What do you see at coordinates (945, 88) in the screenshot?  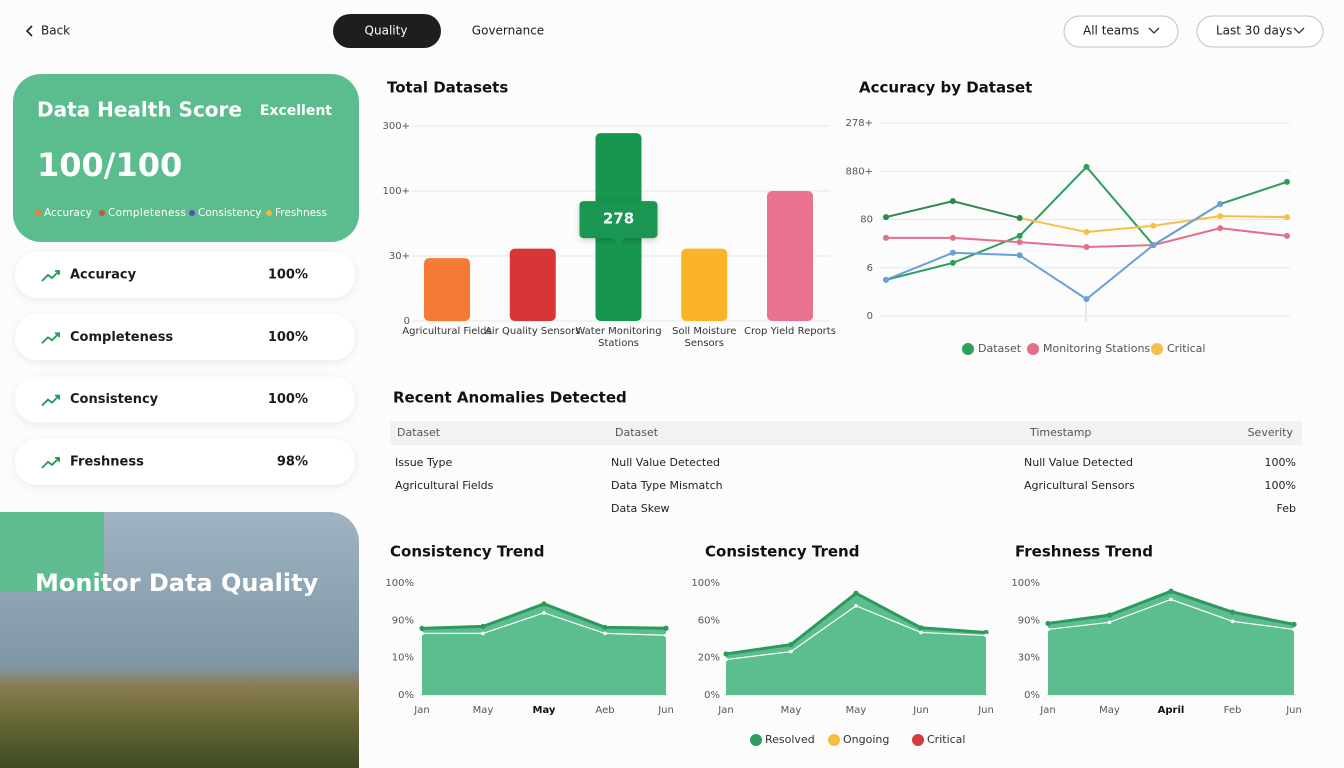 I see `chart-title: Accuracy by Dataset` at bounding box center [945, 88].